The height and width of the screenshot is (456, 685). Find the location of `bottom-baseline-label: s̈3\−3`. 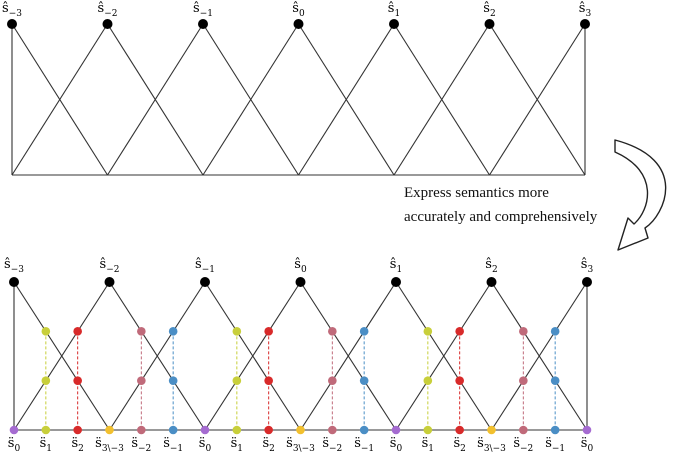

bottom-baseline-label: s̈3\−3 is located at coordinates (109, 445).